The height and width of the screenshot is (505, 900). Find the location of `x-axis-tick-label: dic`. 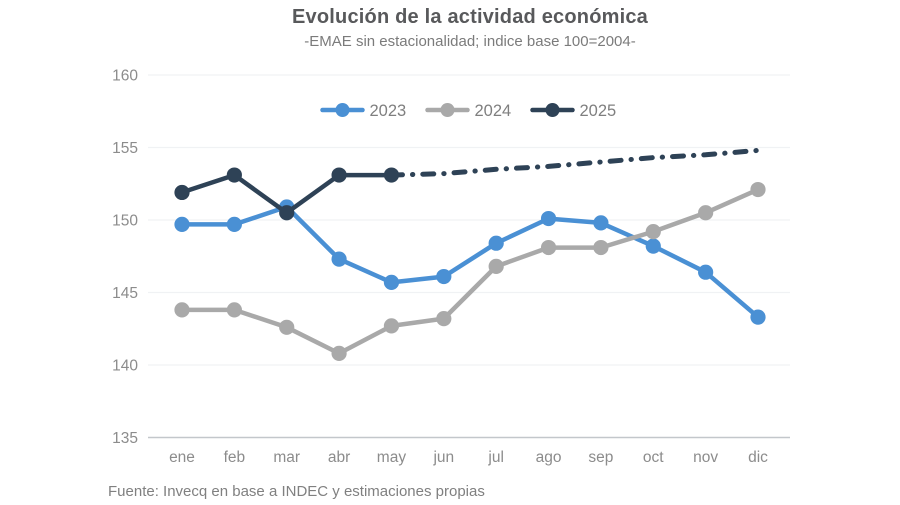

x-axis-tick-label: dic is located at coordinates (758, 457).